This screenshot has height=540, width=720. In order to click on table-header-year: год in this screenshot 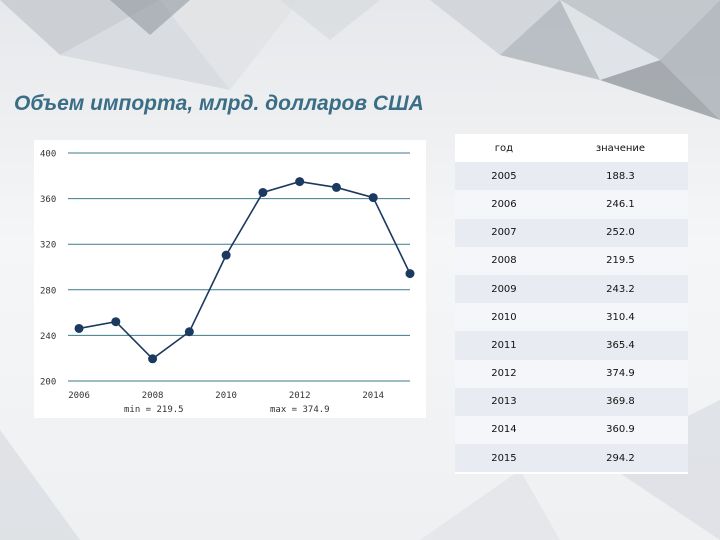, I will do `click(504, 148)`.